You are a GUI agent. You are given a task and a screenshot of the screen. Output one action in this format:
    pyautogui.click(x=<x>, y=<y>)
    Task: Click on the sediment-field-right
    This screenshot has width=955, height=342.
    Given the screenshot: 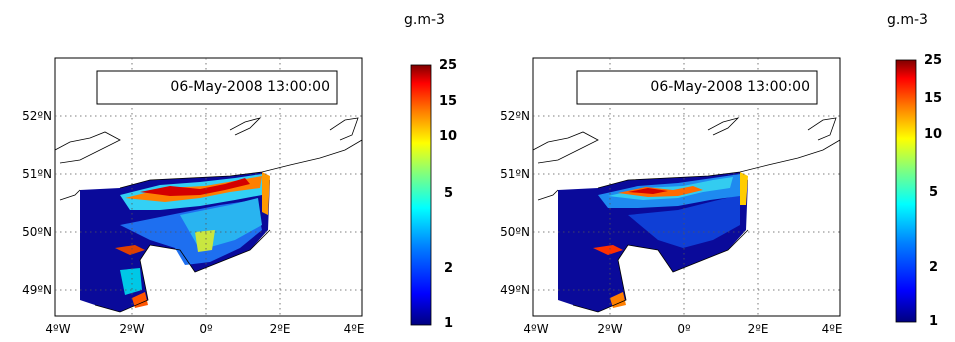 What is the action you would take?
    pyautogui.click(x=653, y=242)
    